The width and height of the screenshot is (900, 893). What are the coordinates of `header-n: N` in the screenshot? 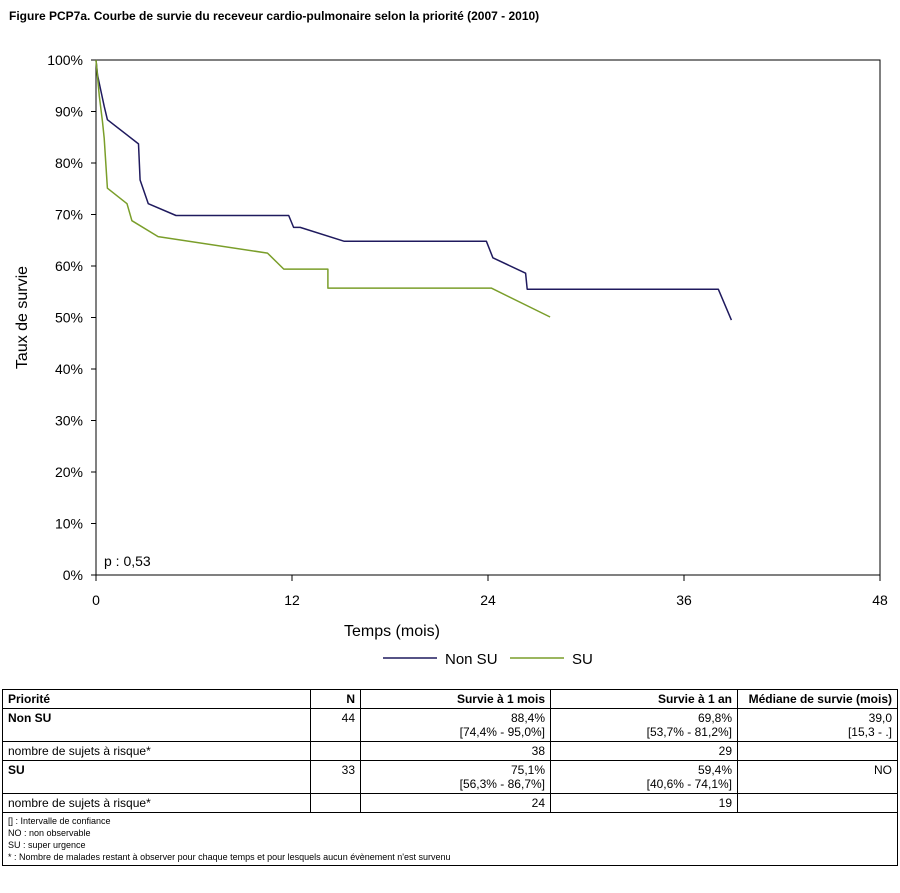 It's located at (335, 699).